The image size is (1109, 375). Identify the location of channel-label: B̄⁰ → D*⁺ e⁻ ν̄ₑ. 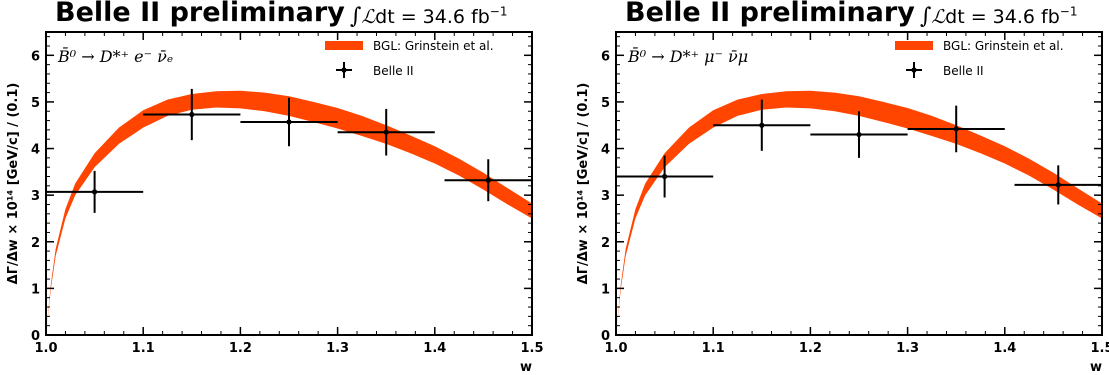
(115, 55).